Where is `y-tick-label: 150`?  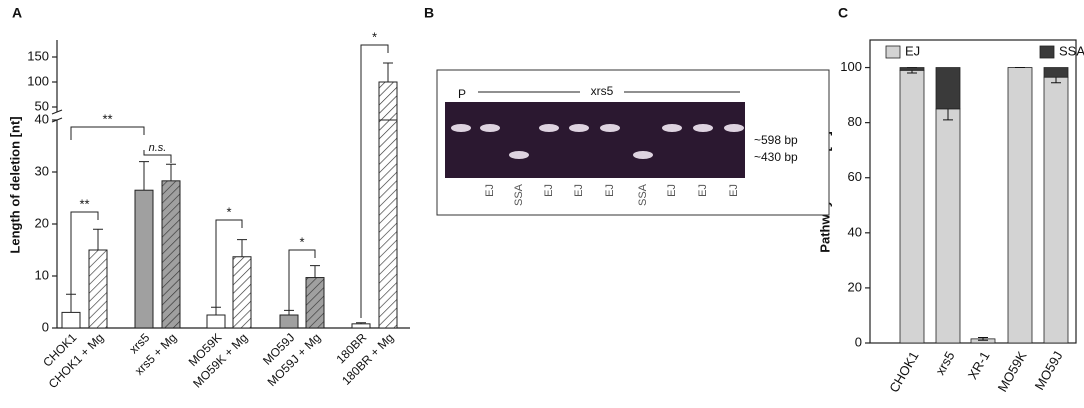
y-tick-label: 150 is located at coordinates (38, 55).